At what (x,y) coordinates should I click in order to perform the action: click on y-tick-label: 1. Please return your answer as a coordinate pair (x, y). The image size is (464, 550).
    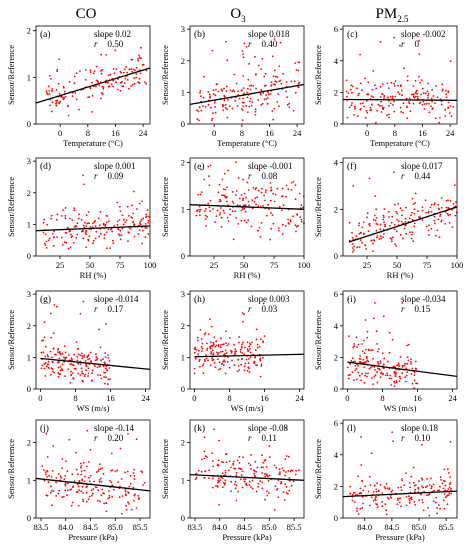
    Looking at the image, I should click on (29, 357).